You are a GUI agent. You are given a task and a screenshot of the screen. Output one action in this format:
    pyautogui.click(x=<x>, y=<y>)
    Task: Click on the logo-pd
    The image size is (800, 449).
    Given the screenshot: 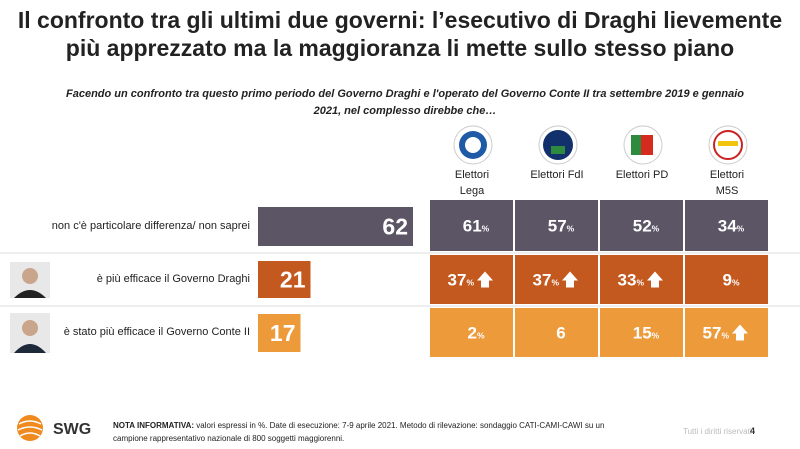 What is the action you would take?
    pyautogui.click(x=643, y=145)
    